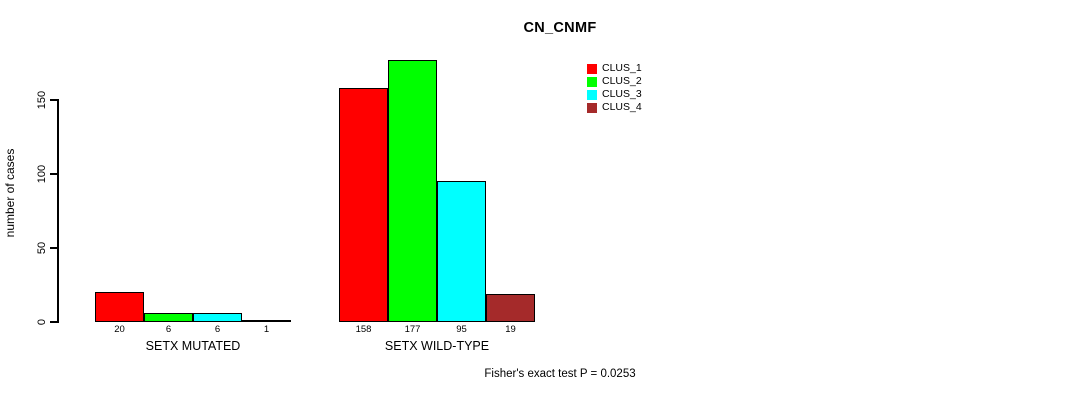 Image resolution: width=1090 pixels, height=400 pixels. I want to click on bar-value-setx-mutated-clus-1: 20, so click(119, 329).